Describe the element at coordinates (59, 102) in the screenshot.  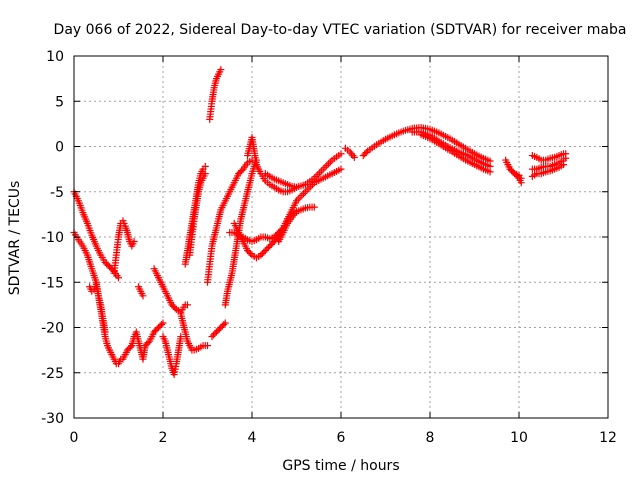
I see `y-tick-label: 5` at that location.